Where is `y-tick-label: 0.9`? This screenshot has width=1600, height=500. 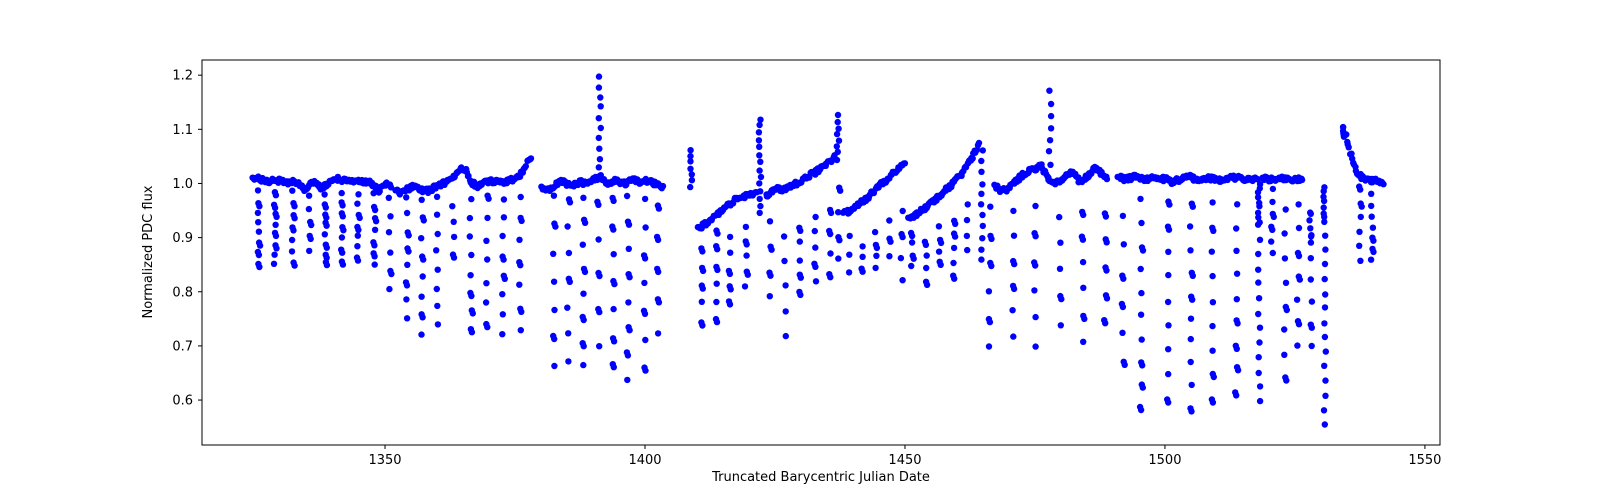
y-tick-label: 0.9 is located at coordinates (182, 238).